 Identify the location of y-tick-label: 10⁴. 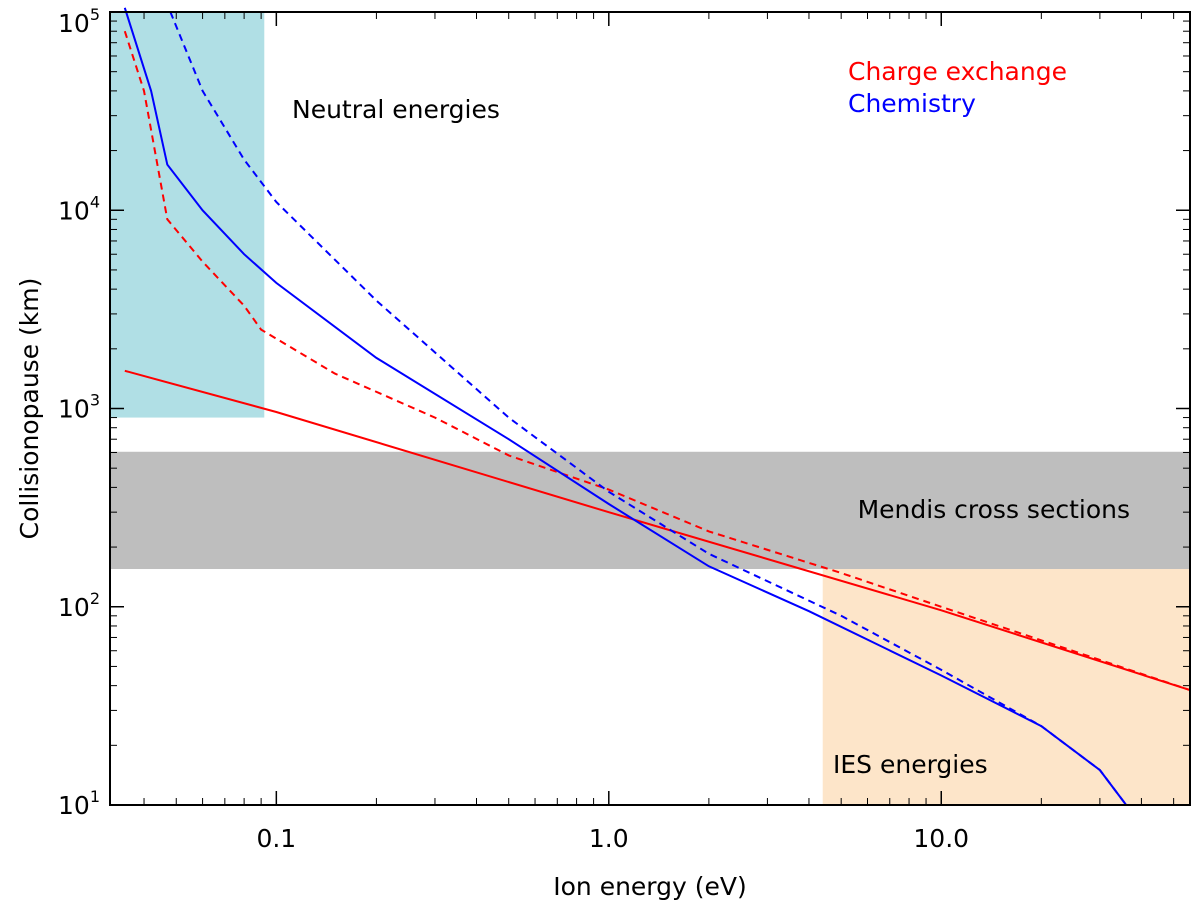
(79, 208).